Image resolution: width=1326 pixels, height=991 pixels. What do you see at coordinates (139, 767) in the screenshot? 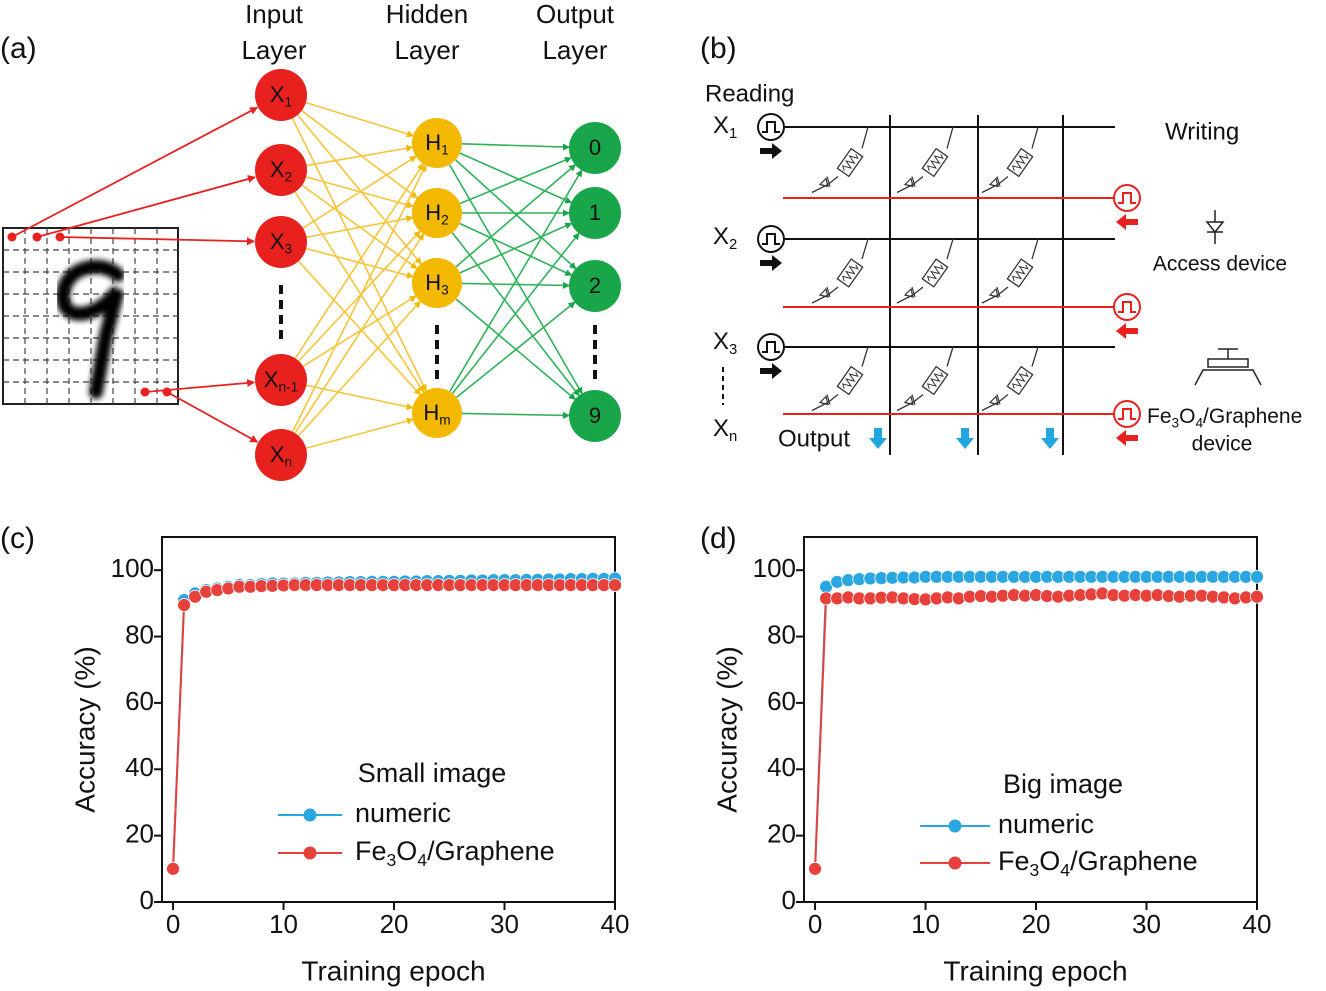
I see `y-tick-label: 40` at bounding box center [139, 767].